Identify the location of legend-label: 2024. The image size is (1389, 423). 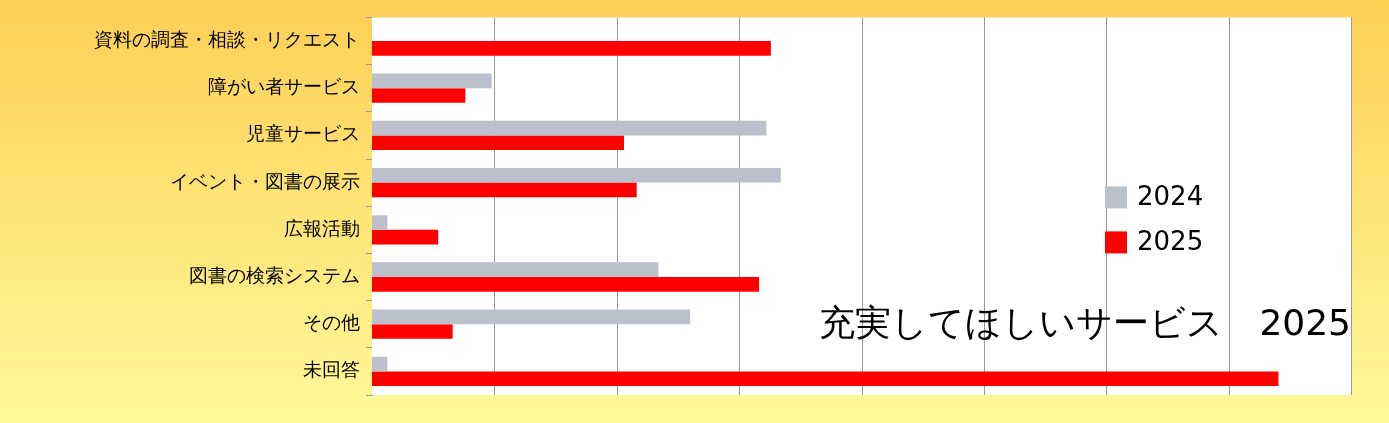
(1170, 196).